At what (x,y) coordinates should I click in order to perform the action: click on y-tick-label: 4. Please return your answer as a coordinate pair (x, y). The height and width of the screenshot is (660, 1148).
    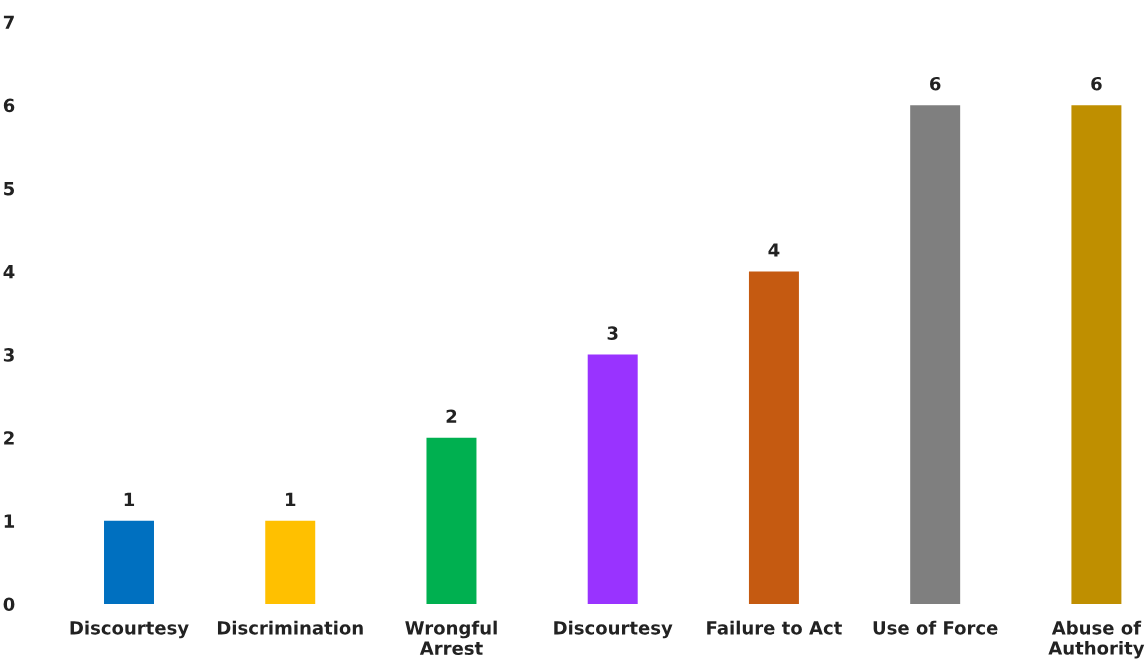
    Looking at the image, I should click on (9, 272).